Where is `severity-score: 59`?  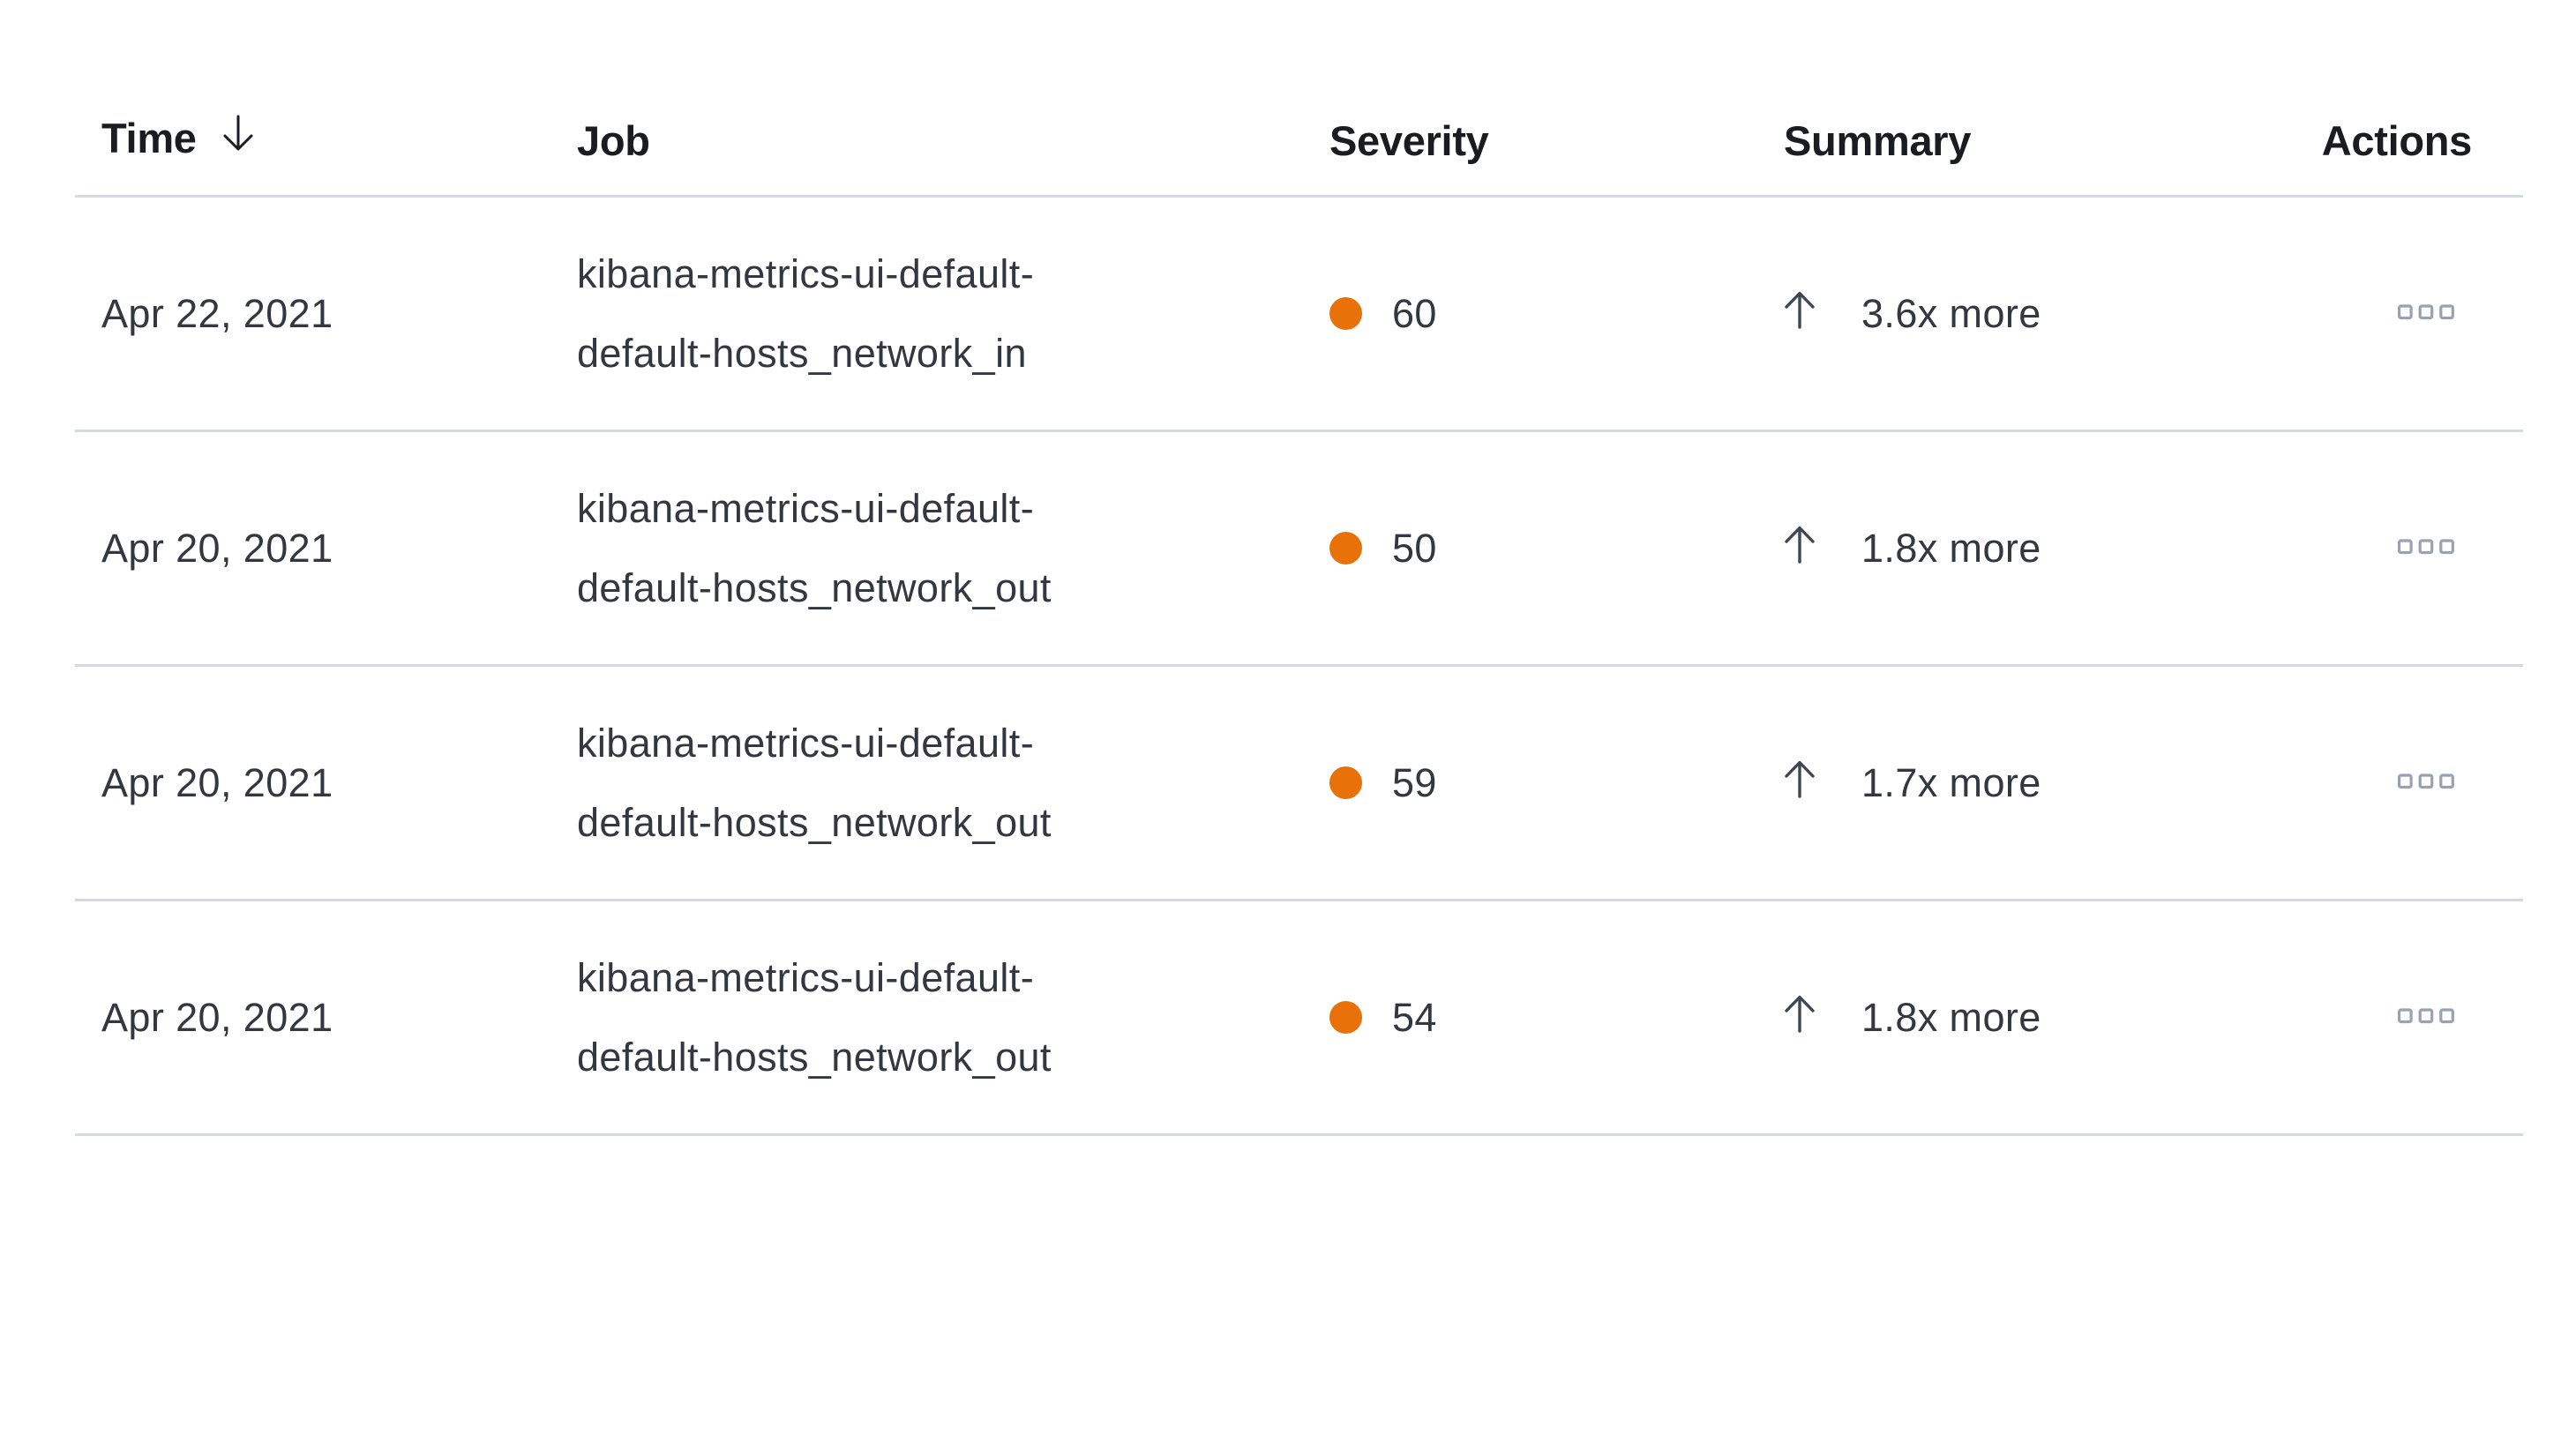
severity-score: 59 is located at coordinates (1415, 782).